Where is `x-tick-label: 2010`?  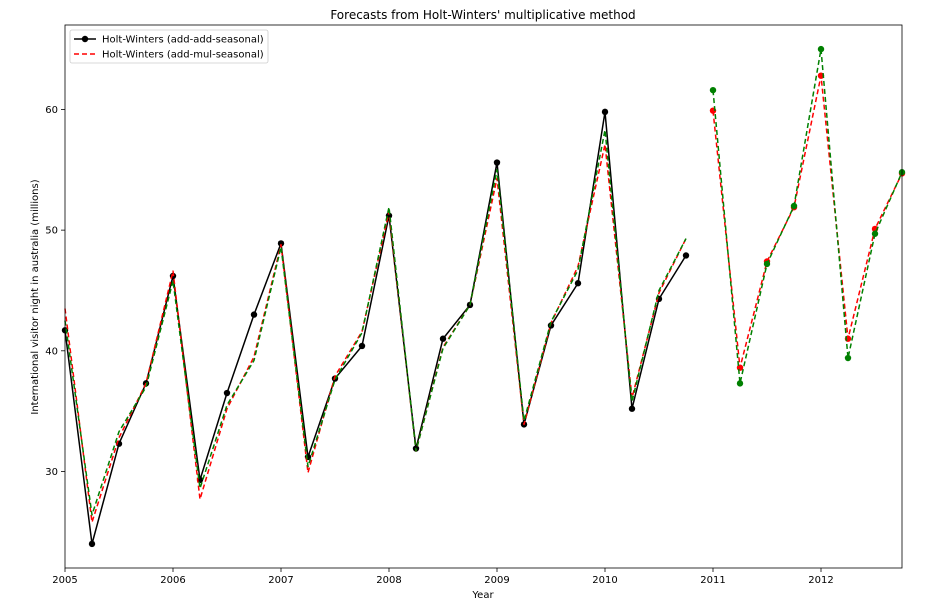 x-tick-label: 2010 is located at coordinates (604, 580).